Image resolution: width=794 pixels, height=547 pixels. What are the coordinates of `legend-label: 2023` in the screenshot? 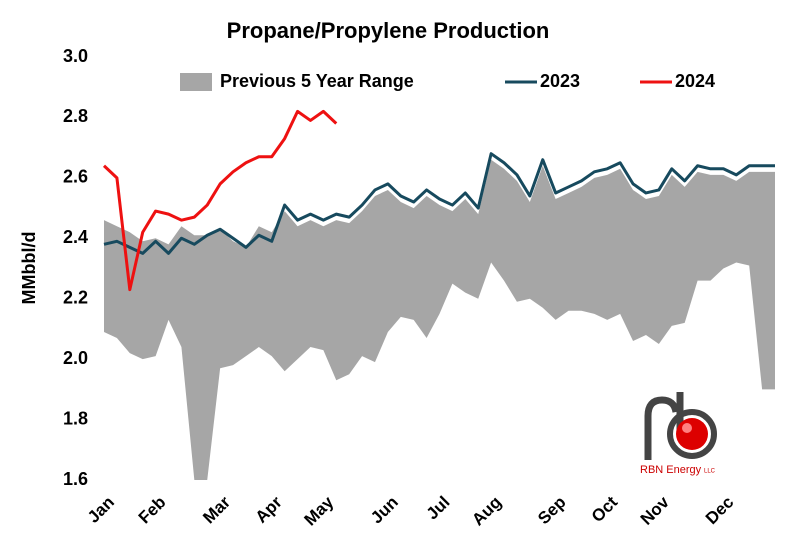 It's located at (560, 81).